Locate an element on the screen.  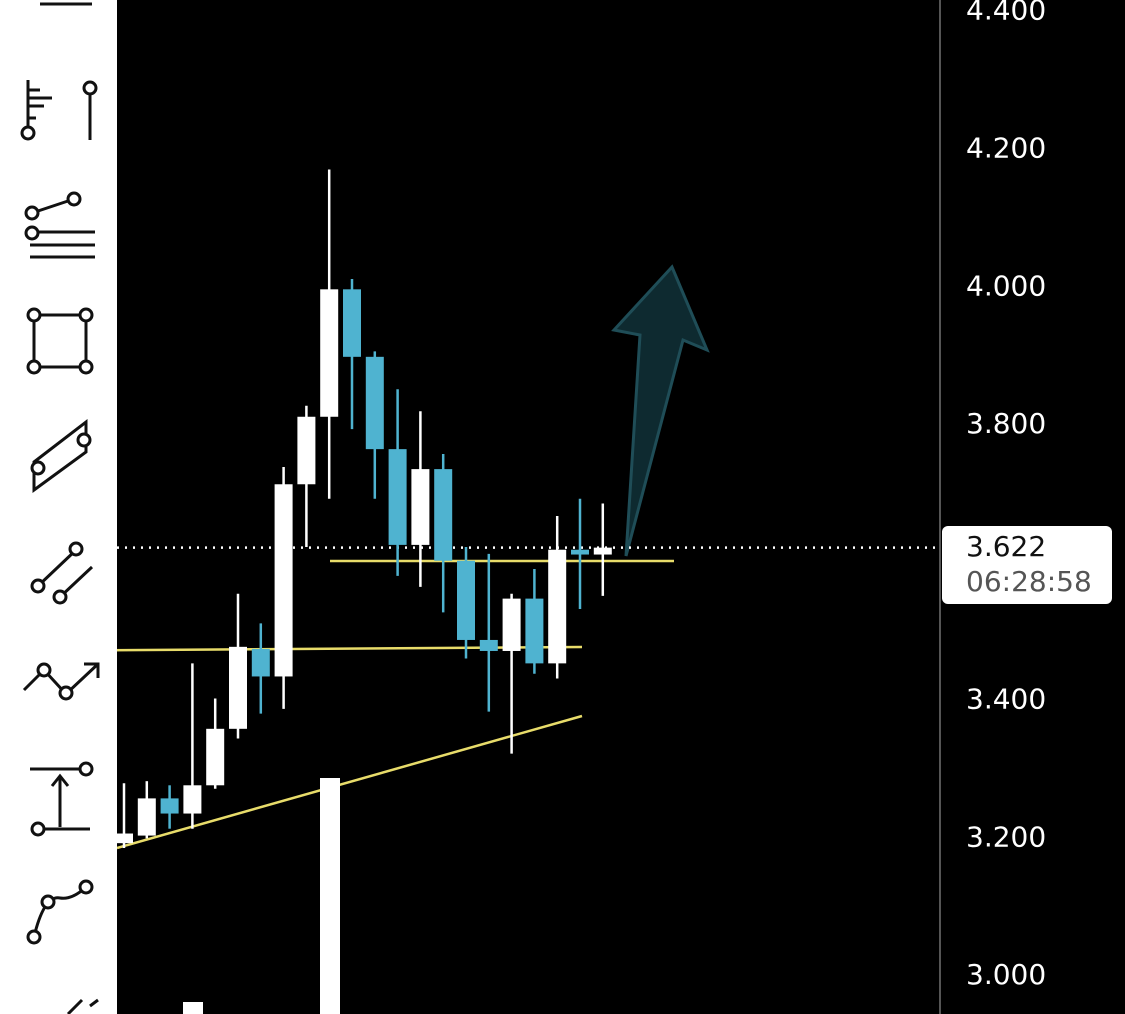
price-tag-box is located at coordinates (1027, 565).